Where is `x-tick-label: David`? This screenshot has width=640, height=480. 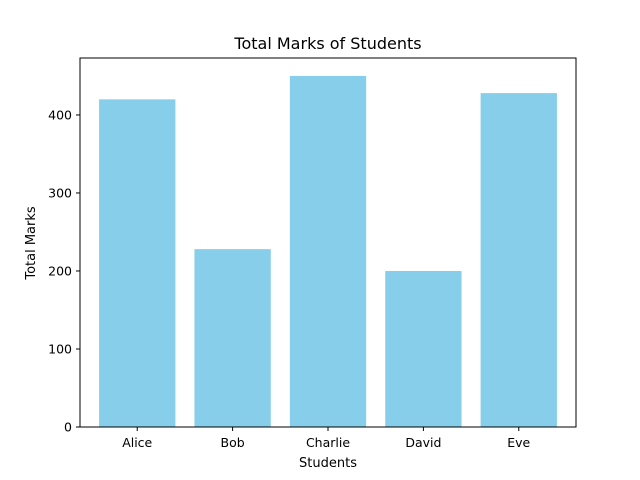
x-tick-label: David is located at coordinates (423, 442).